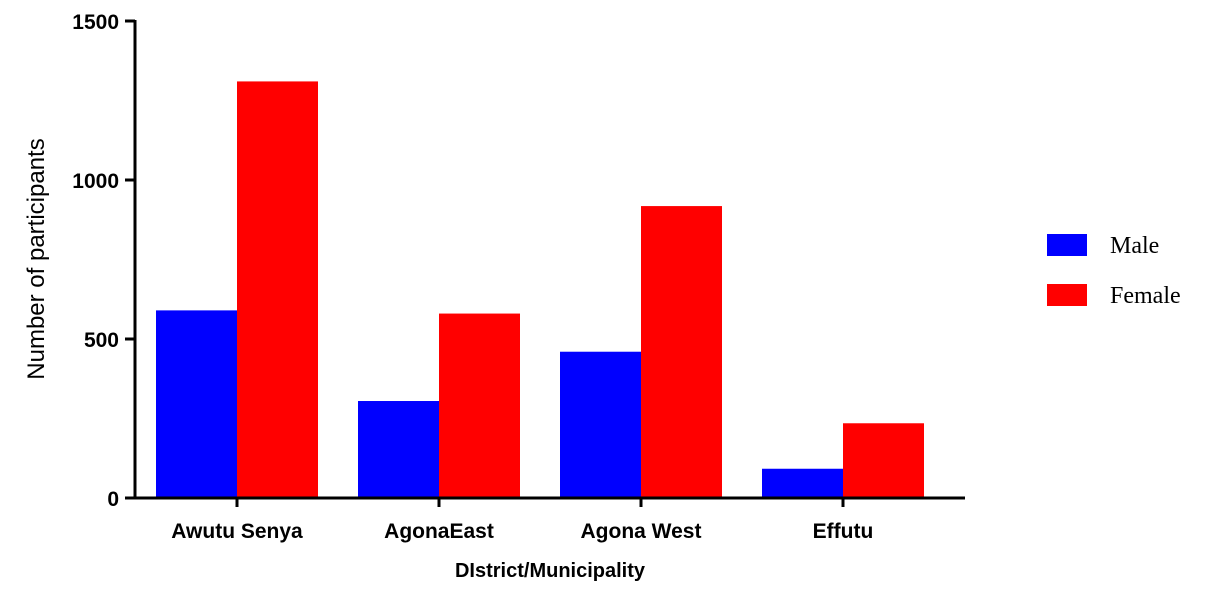  What do you see at coordinates (550, 571) in the screenshot?
I see `x-axis-title: DIstrict/Municipality` at bounding box center [550, 571].